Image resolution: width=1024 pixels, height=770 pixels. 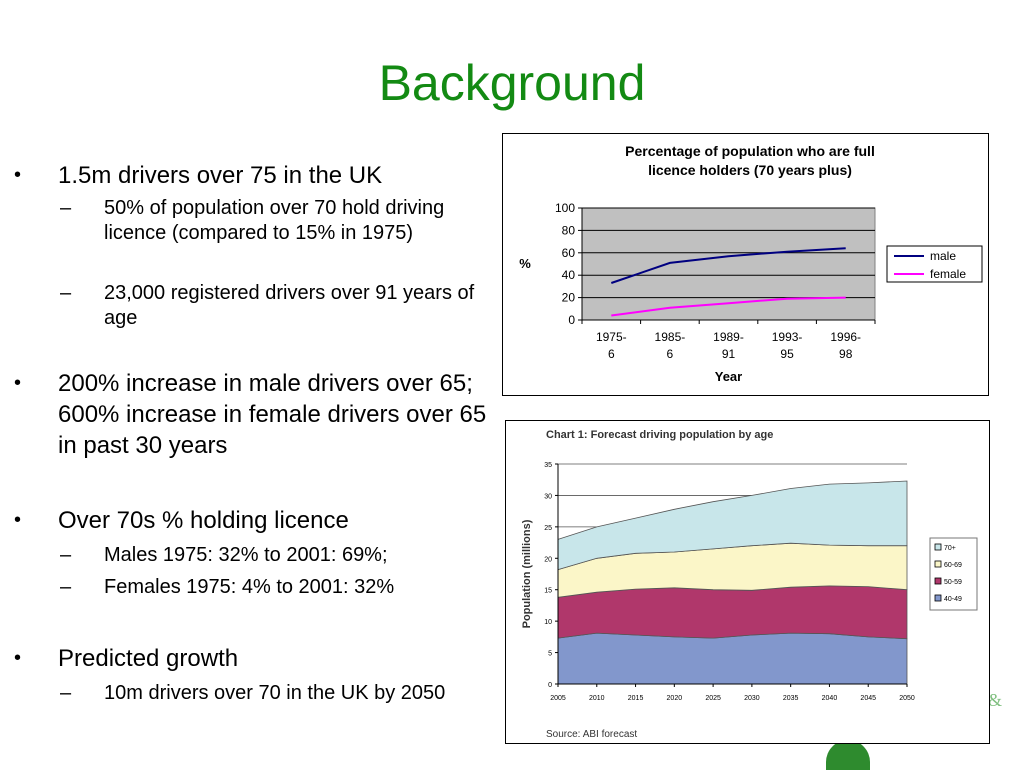 I want to click on y-tick-label: 30, so click(x=548, y=496).